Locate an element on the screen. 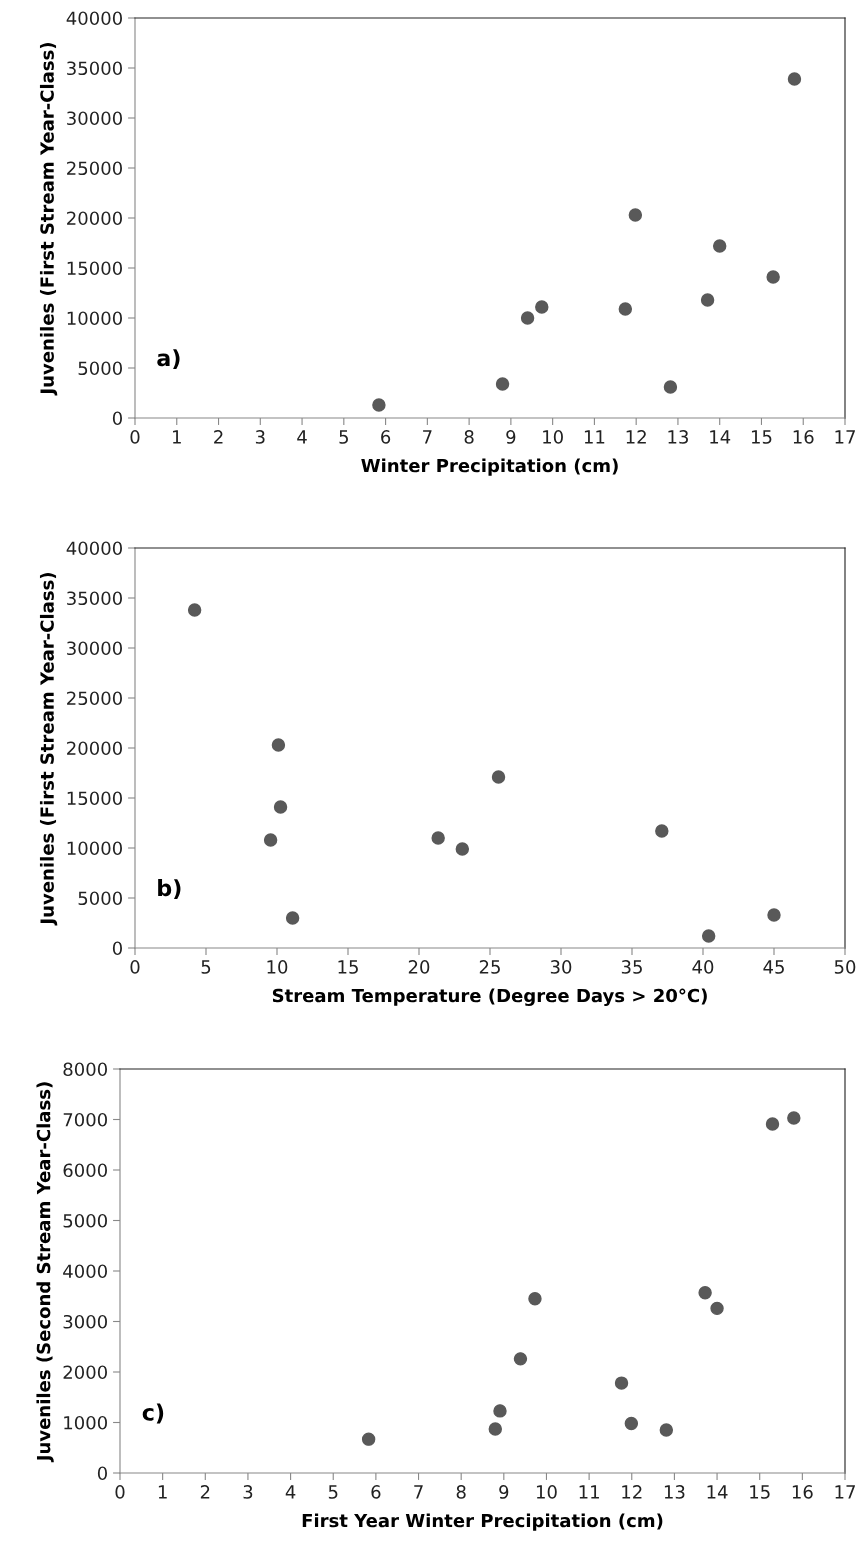 This screenshot has width=865, height=1559. x-axis-title: Winter Precipitation (cm) is located at coordinates (489, 467).